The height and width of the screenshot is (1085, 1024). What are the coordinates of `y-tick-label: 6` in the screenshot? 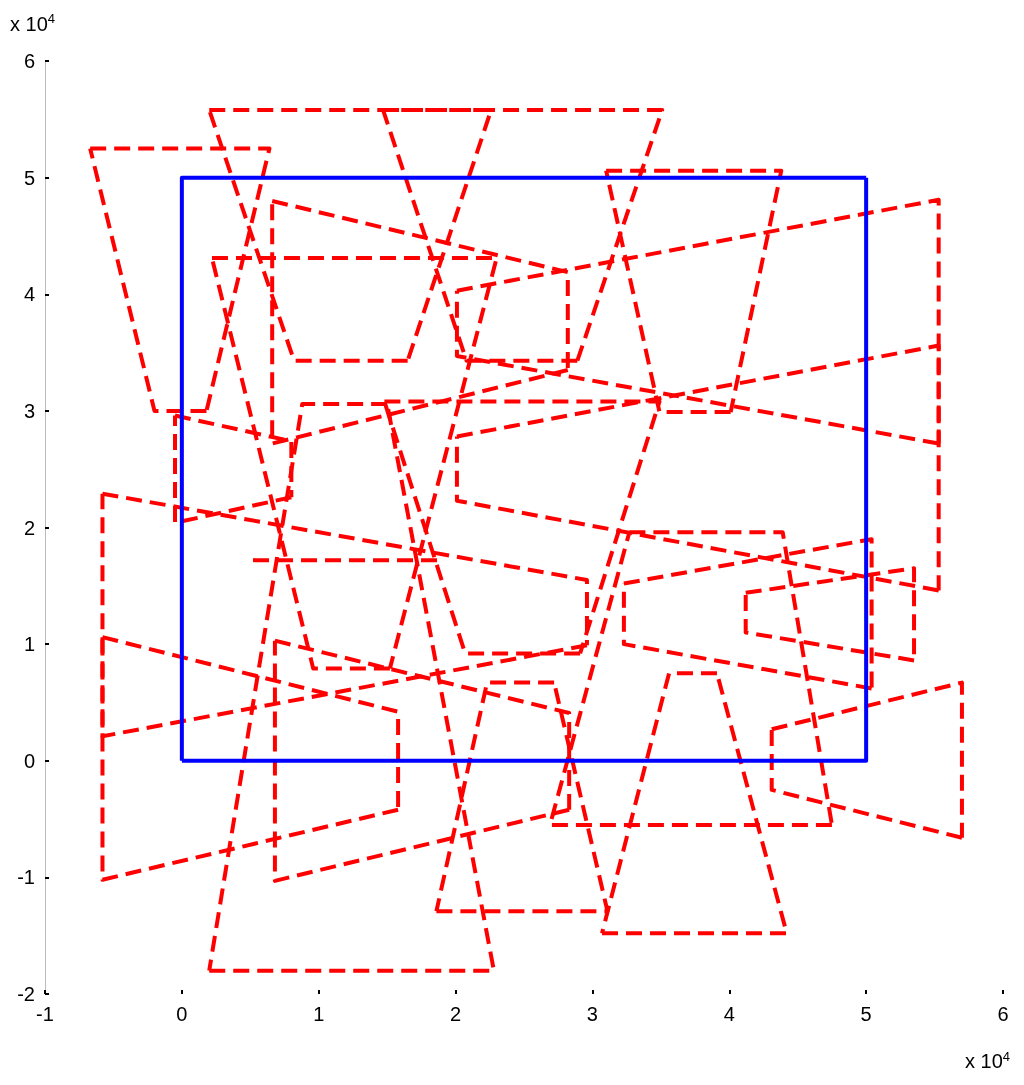 It's located at (29, 61).